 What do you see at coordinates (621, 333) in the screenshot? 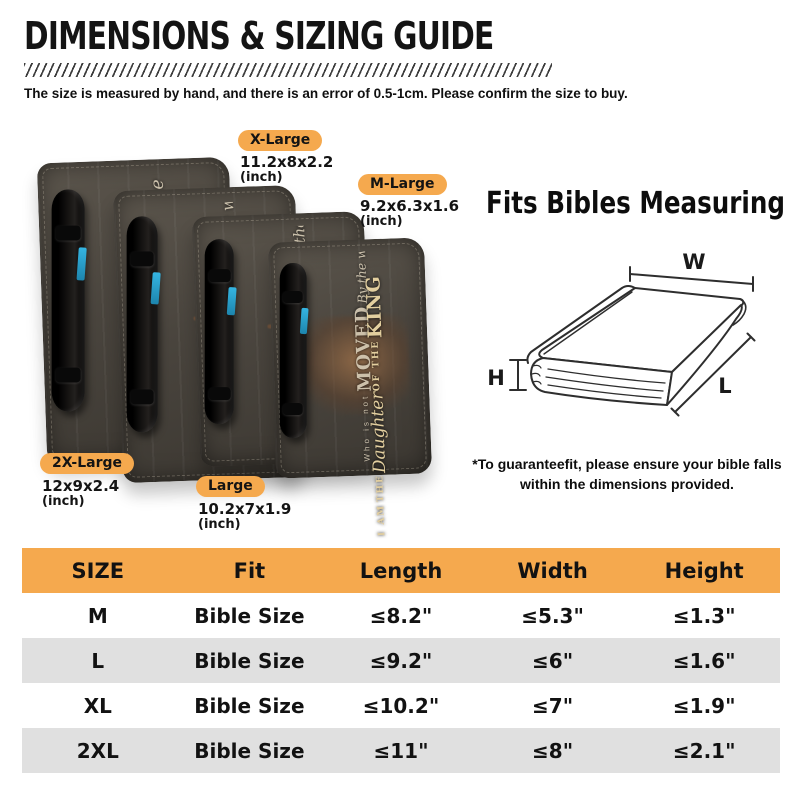
I see `book-dimensions-diagram: W H L` at bounding box center [621, 333].